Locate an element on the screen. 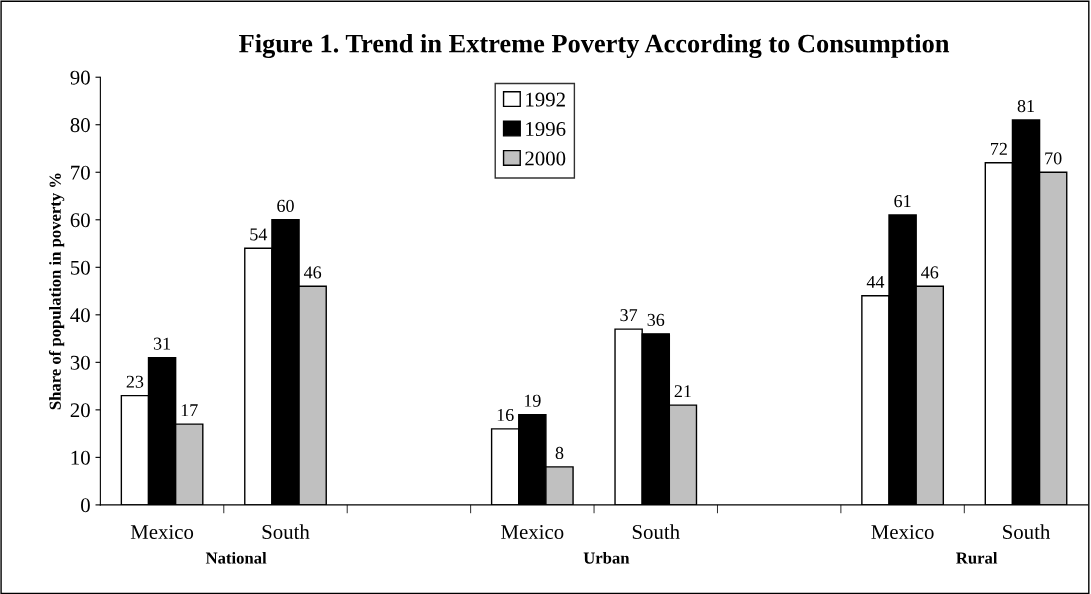 The height and width of the screenshot is (594, 1091). y-tick-label: 20 is located at coordinates (80, 410).